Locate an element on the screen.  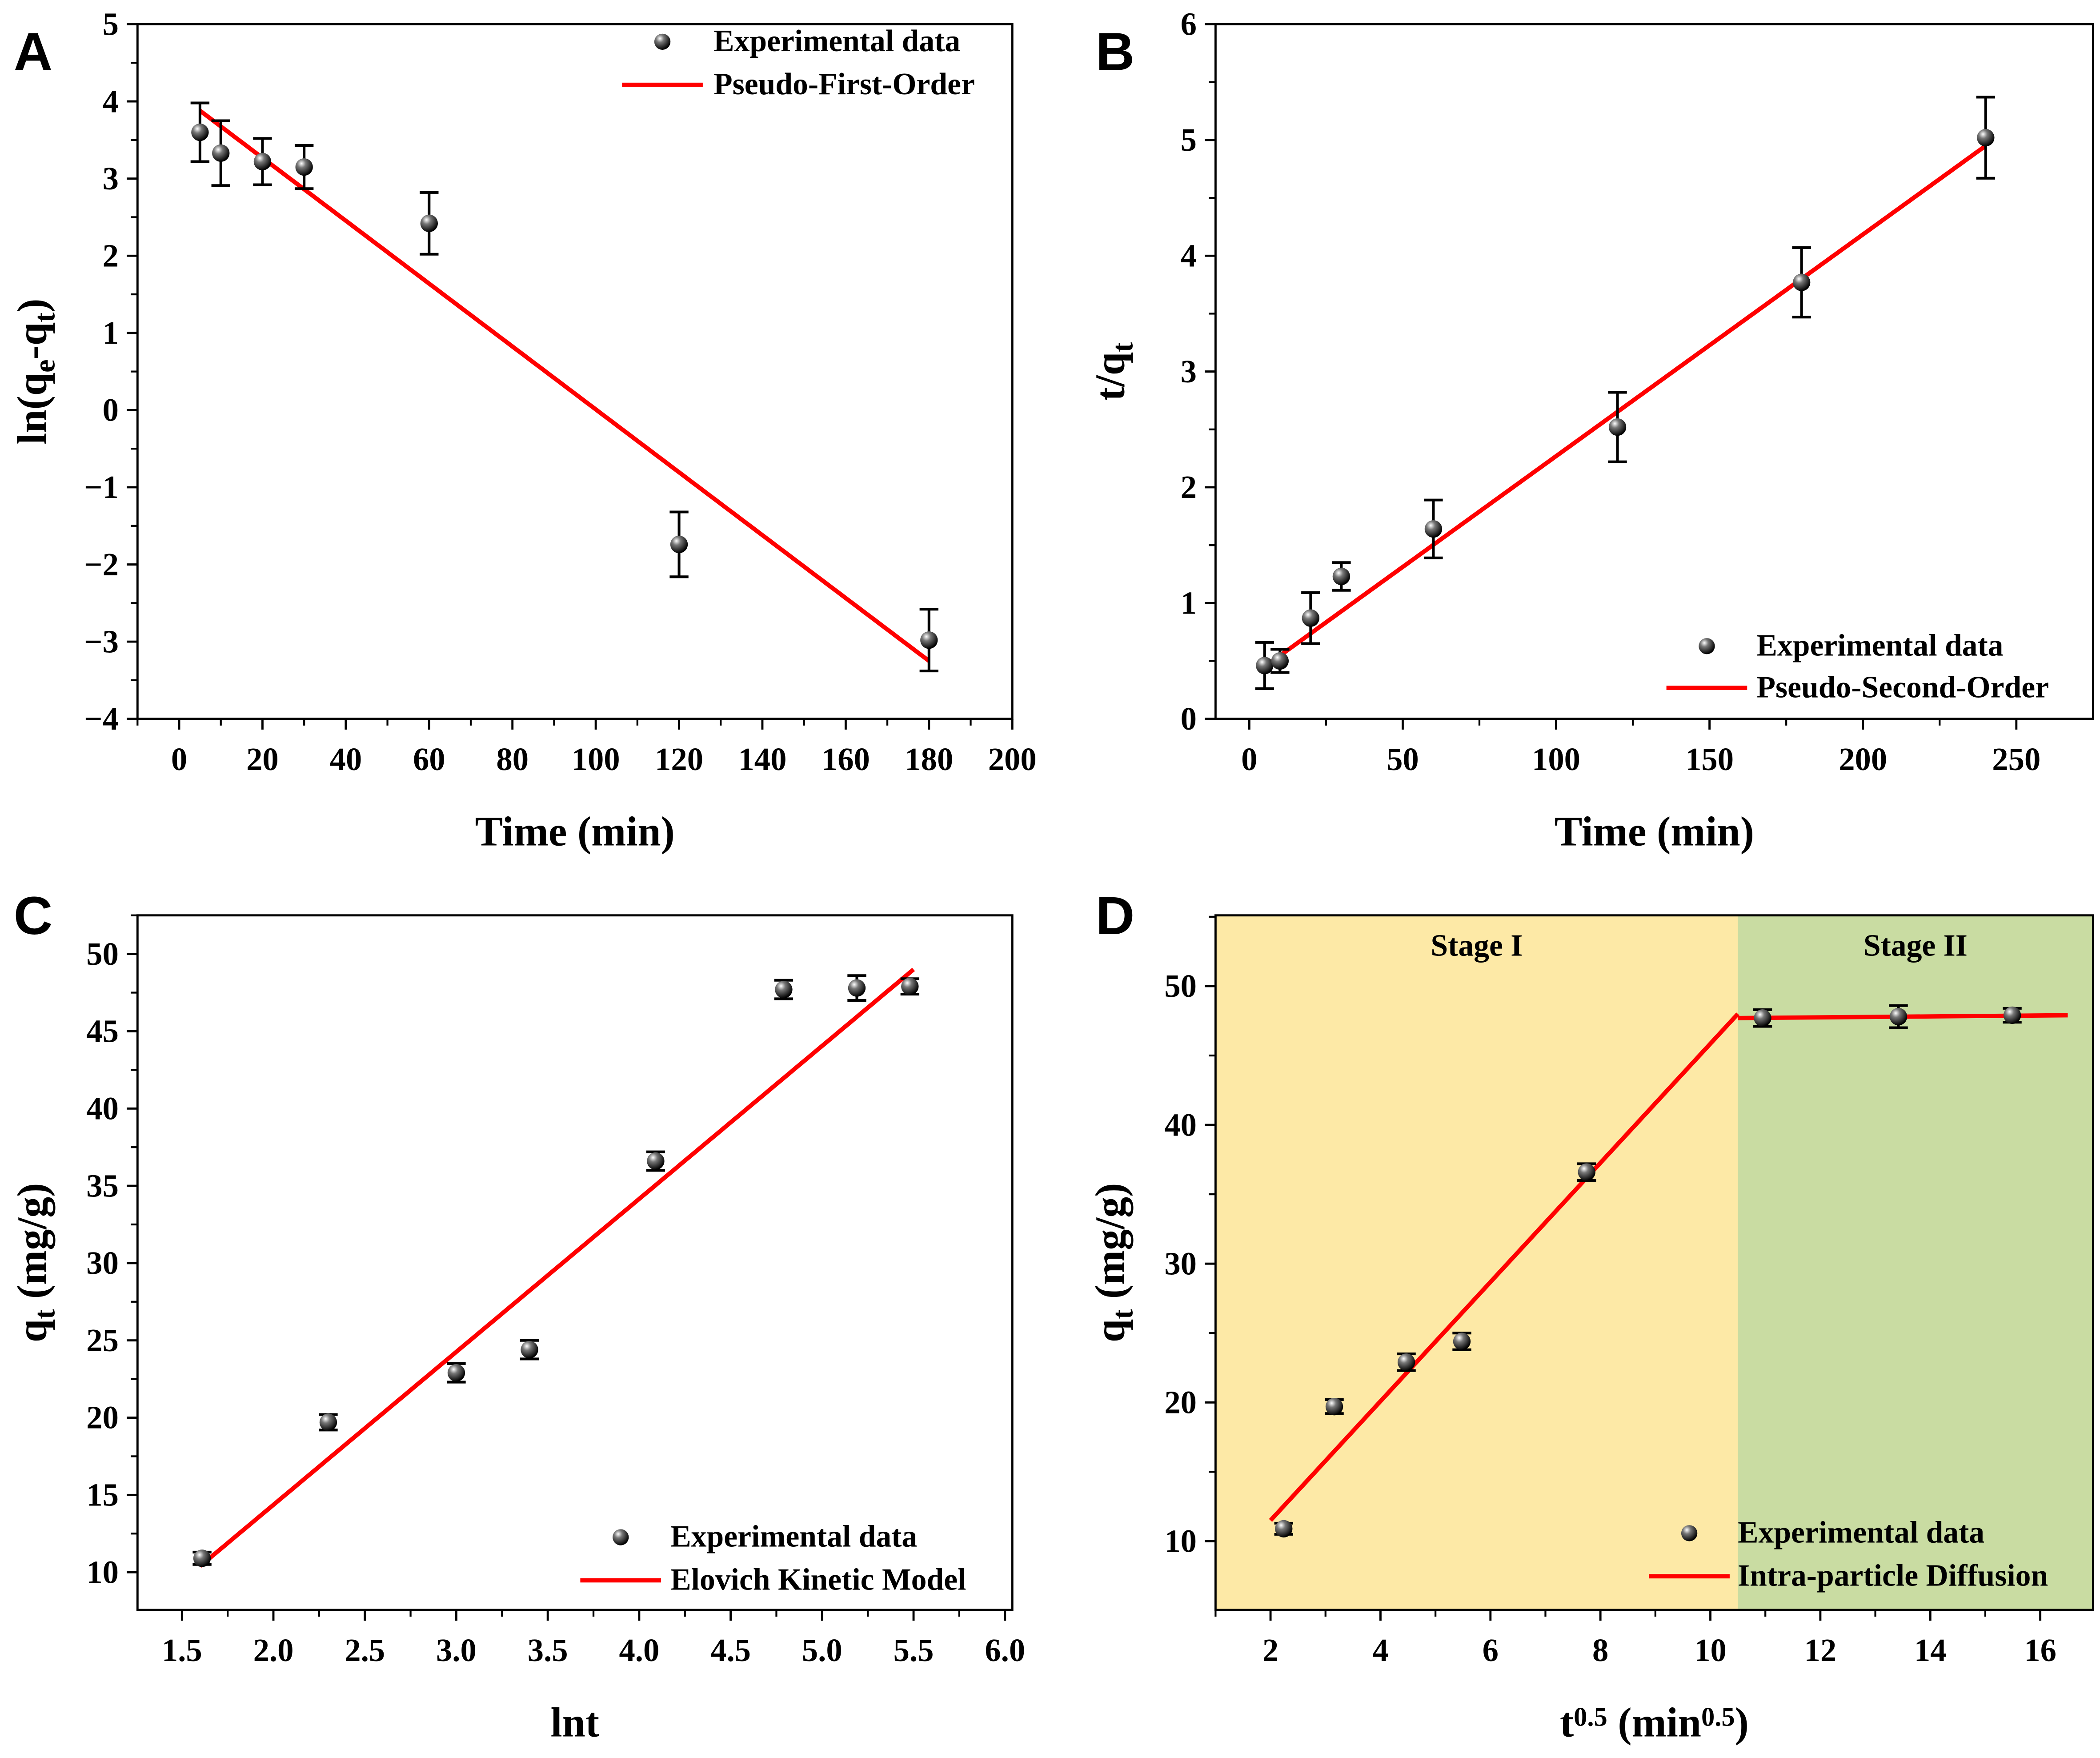
y-tick-label: 25 is located at coordinates (103, 1340).